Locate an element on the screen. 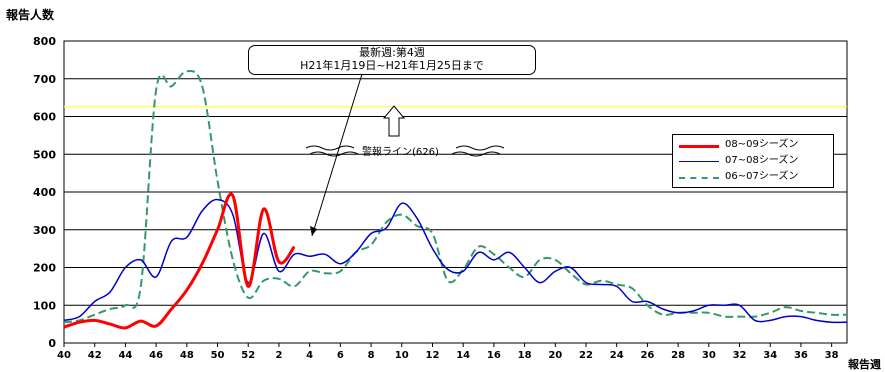 Image resolution: width=885 pixels, height=372 pixels. x-tick-label: 30 is located at coordinates (709, 355).